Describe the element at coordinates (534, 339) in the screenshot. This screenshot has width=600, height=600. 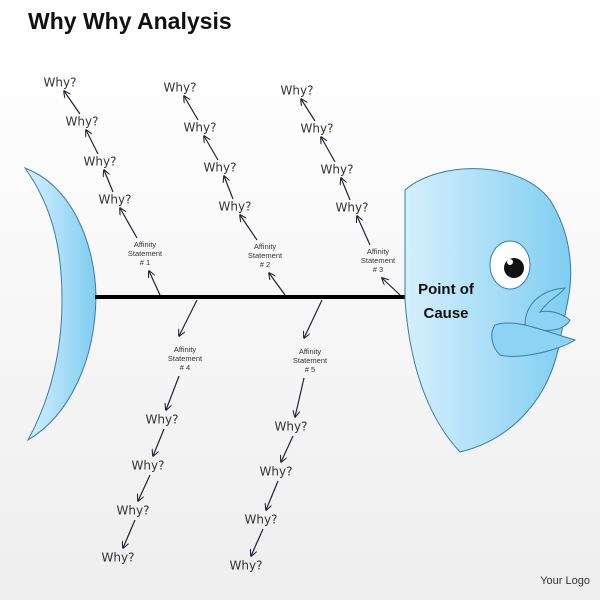
I see `lower-lip` at that location.